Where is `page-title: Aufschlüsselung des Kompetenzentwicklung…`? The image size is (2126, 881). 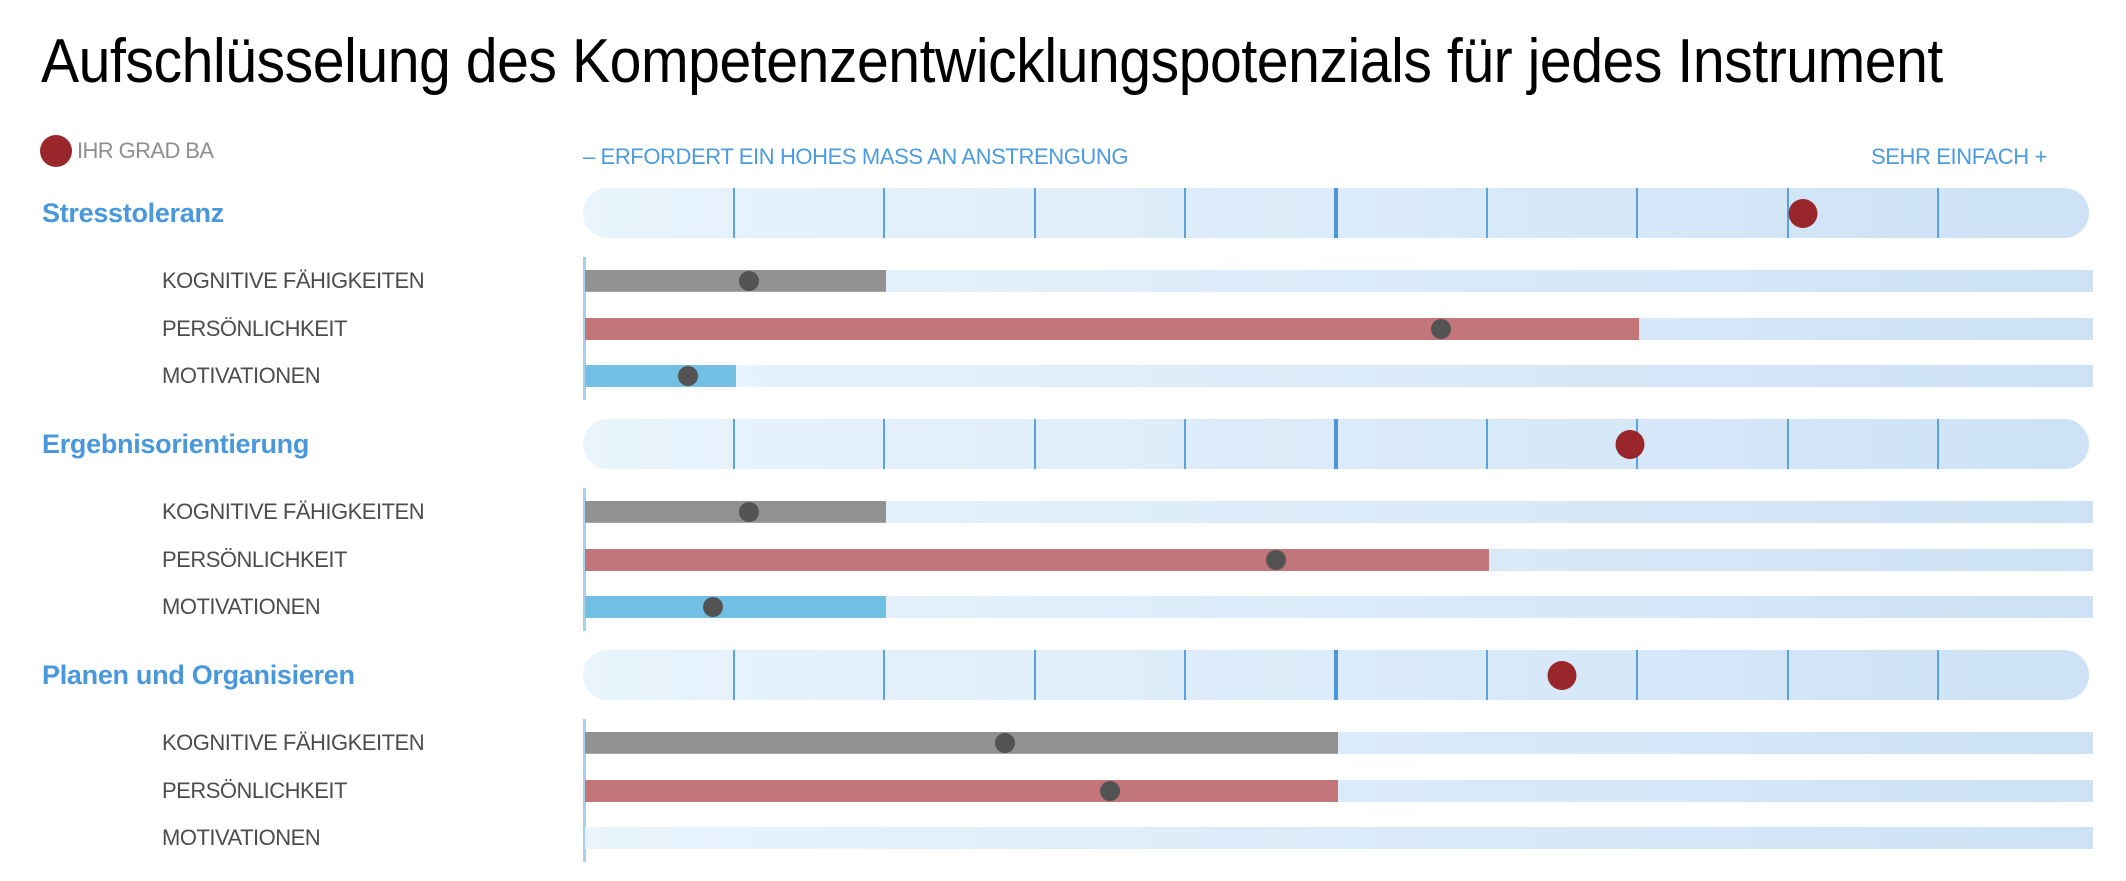
page-title: Aufschlüsselung des Kompetenzentwicklung… is located at coordinates (992, 61).